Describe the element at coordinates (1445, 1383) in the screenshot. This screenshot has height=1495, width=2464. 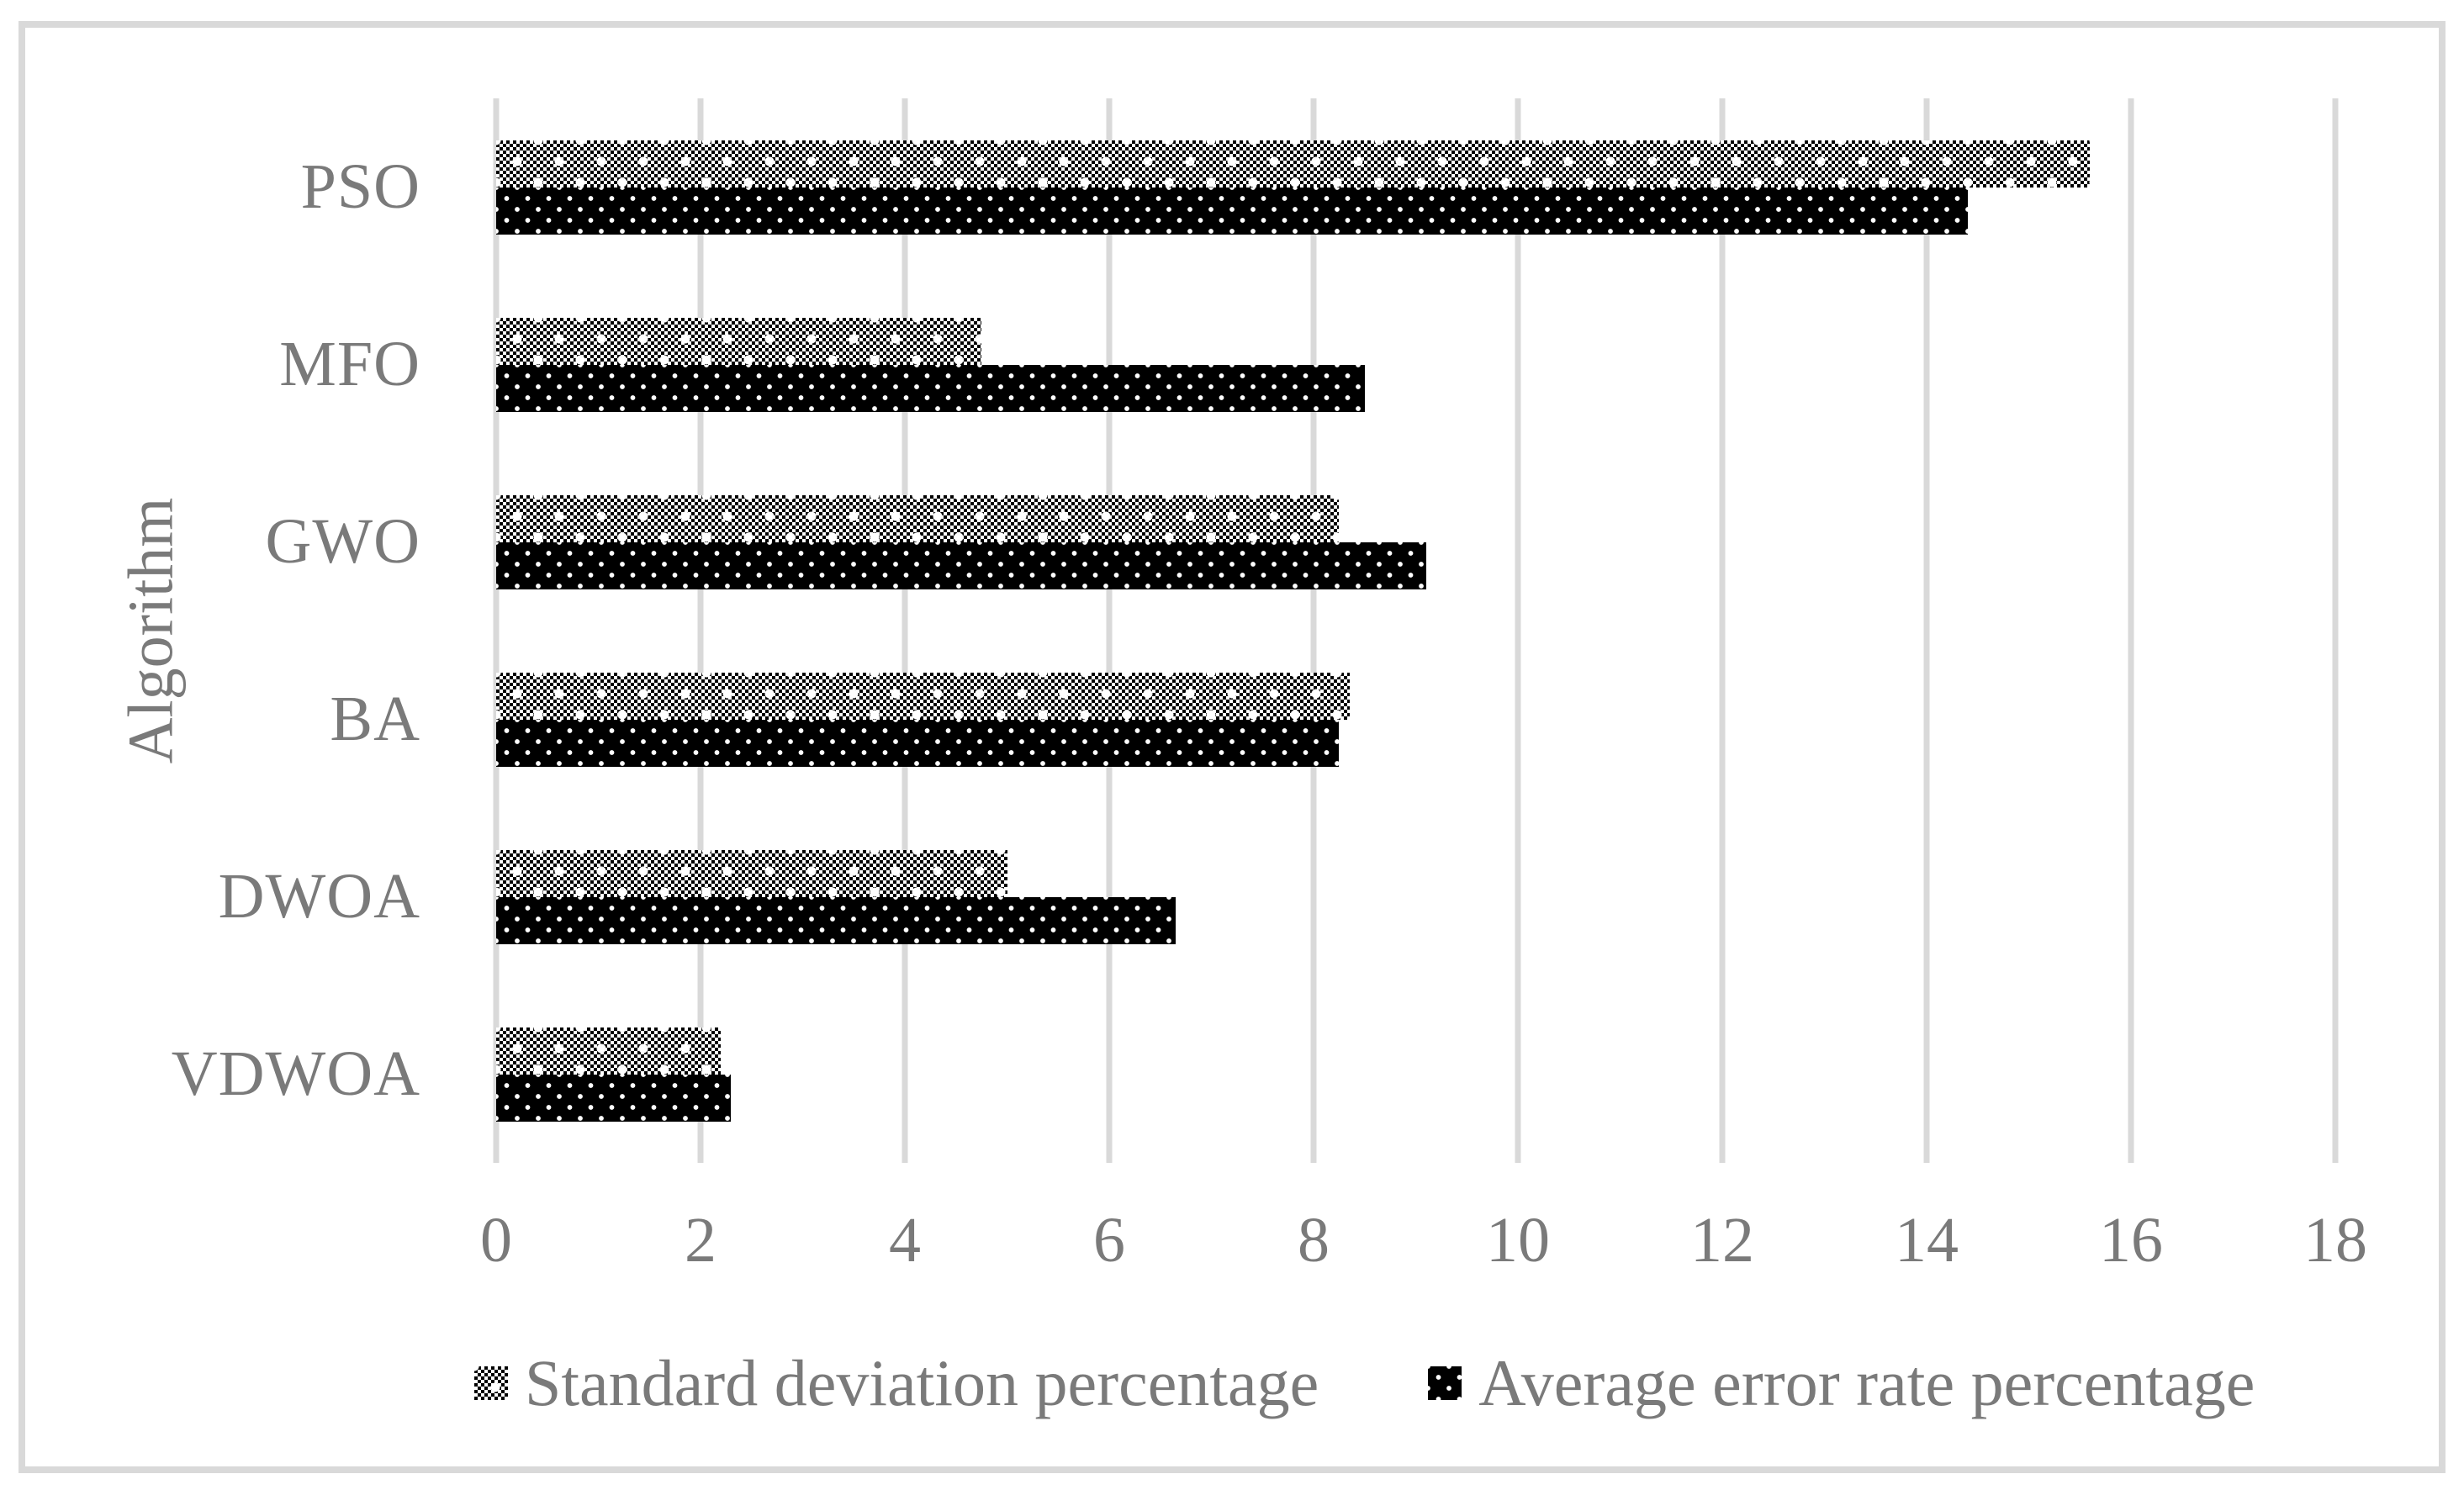
I see `dot-pattern-swatch-icon` at that location.